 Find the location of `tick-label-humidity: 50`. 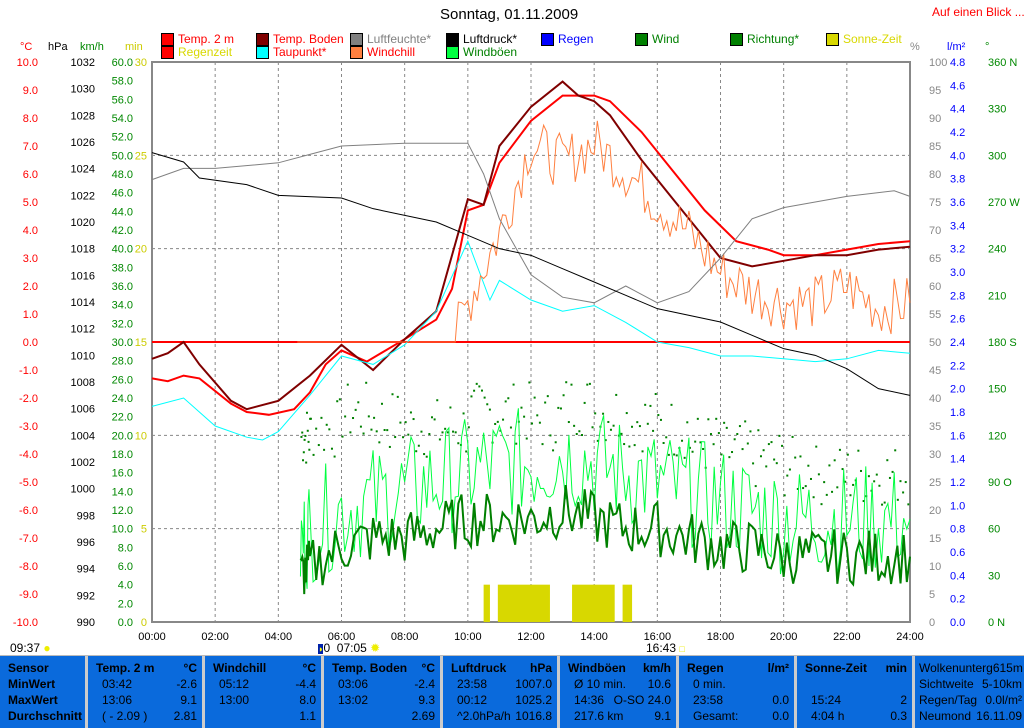

tick-label-humidity: 50 is located at coordinates (935, 343).